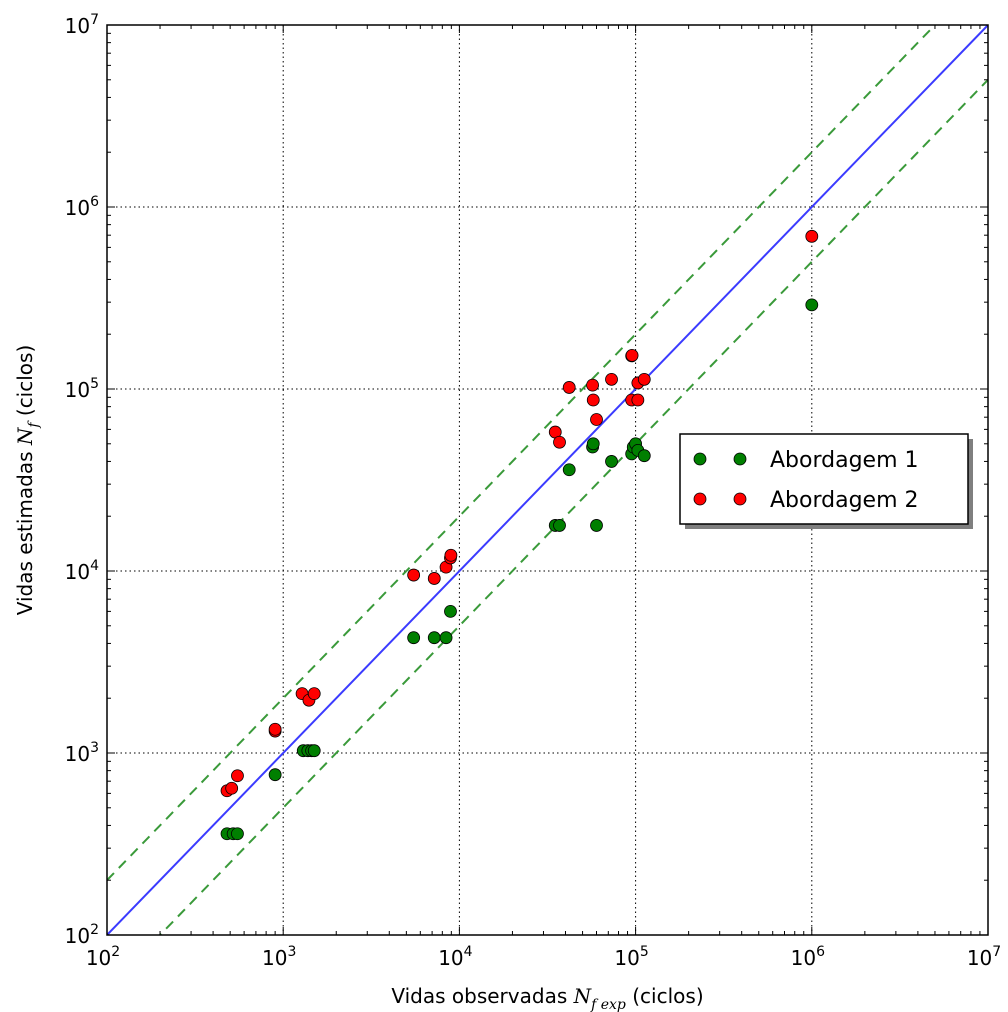 The image size is (1008, 1012). I want to click on y-tick-label: 10⁴, so click(82, 571).